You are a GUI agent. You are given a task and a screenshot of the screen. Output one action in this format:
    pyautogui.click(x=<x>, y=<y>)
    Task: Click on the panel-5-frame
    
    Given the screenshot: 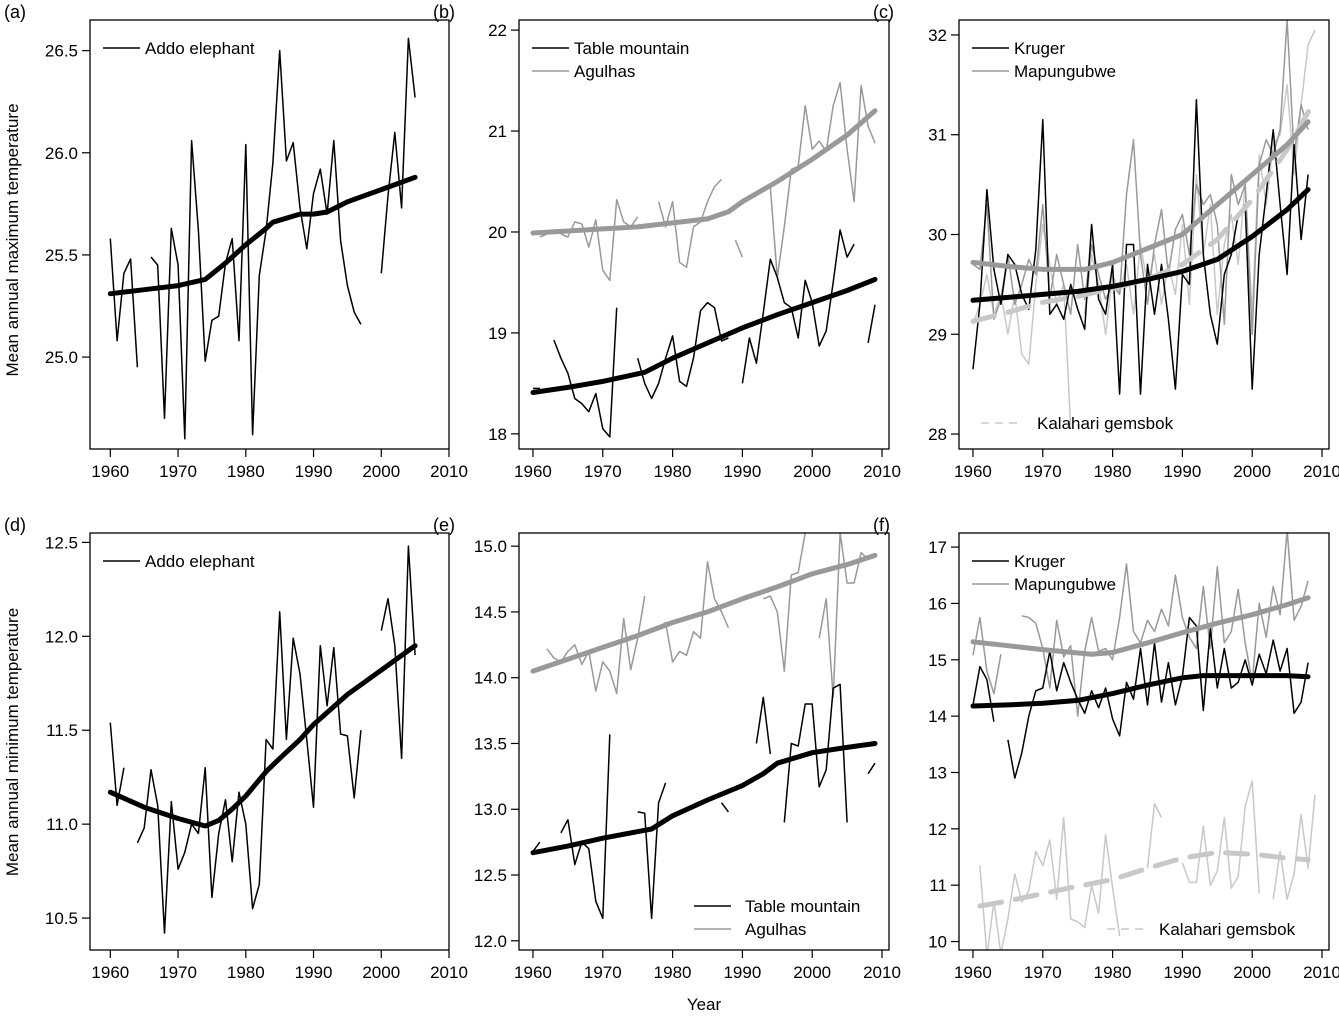 What is the action you would take?
    pyautogui.click(x=704, y=741)
    